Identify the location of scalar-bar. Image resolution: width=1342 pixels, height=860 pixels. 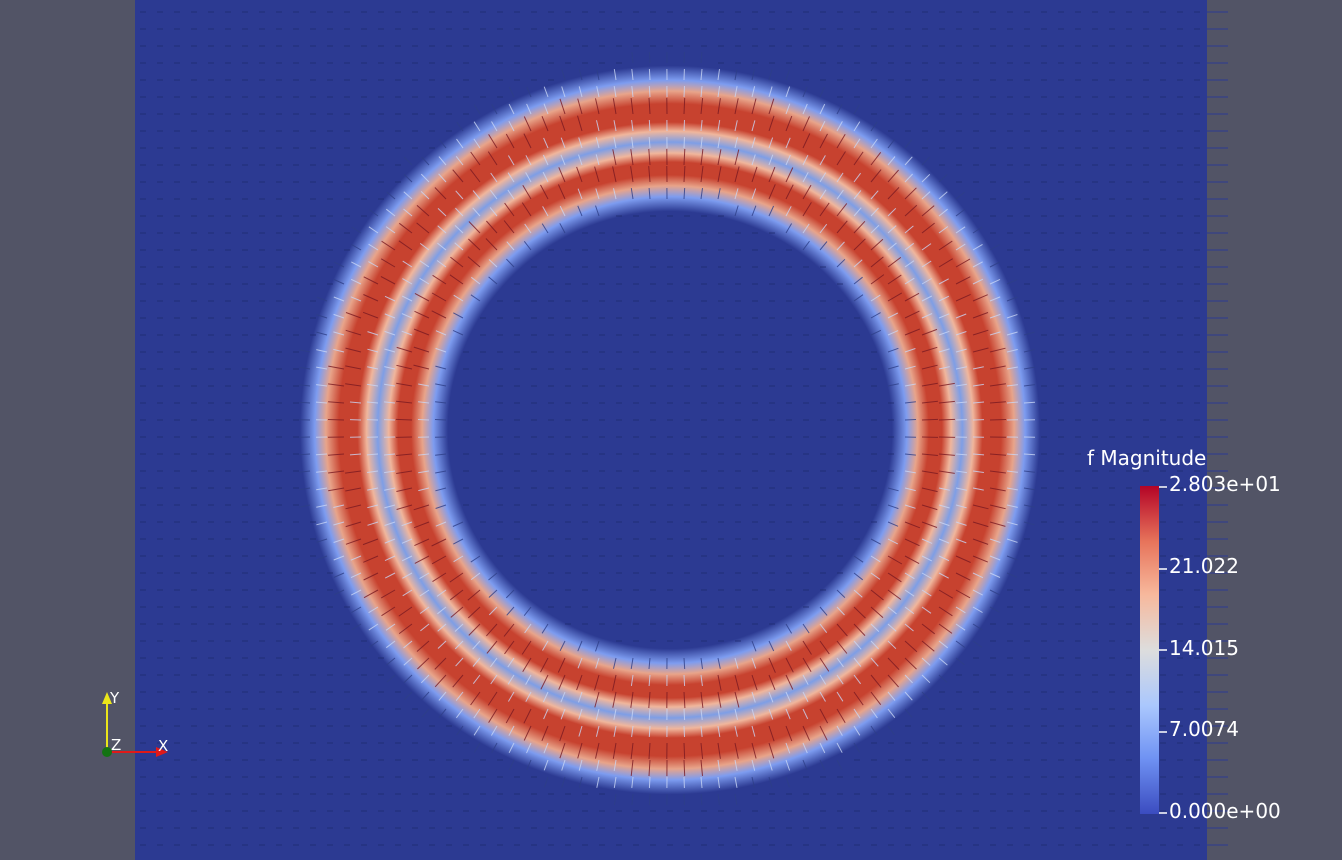
(1153, 650).